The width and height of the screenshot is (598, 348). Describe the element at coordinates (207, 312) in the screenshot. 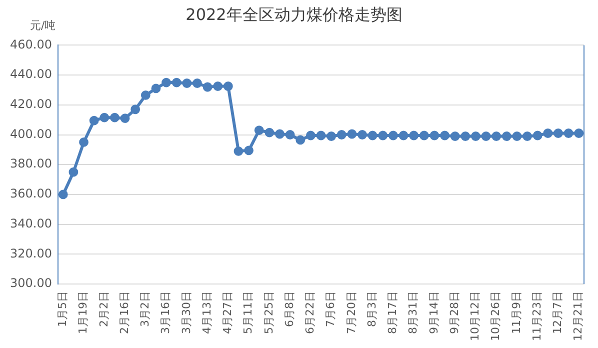

I see `x-tick-label: 4月13日` at that location.